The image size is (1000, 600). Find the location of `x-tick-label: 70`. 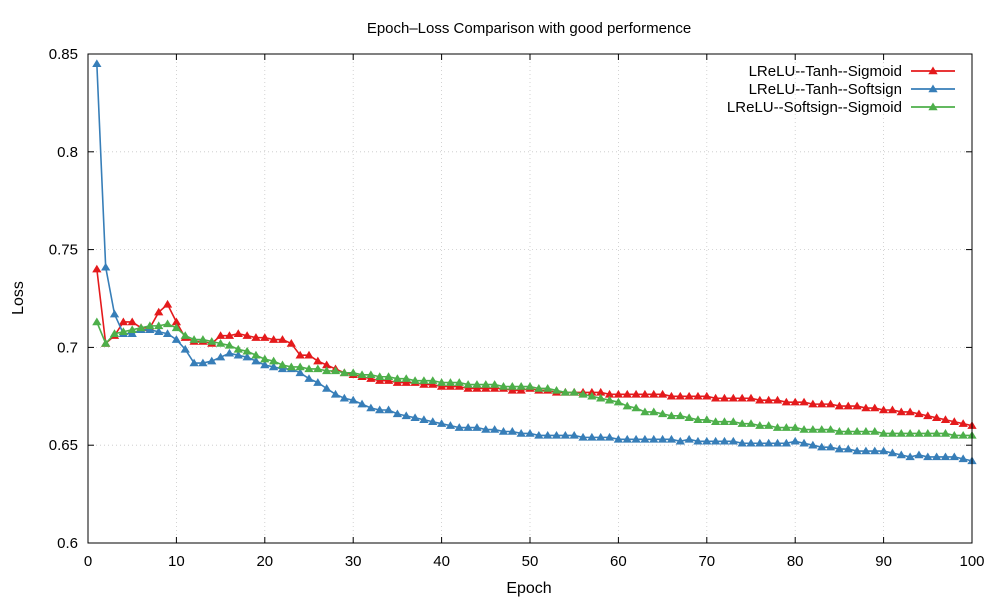

x-tick-label: 70 is located at coordinates (706, 561).